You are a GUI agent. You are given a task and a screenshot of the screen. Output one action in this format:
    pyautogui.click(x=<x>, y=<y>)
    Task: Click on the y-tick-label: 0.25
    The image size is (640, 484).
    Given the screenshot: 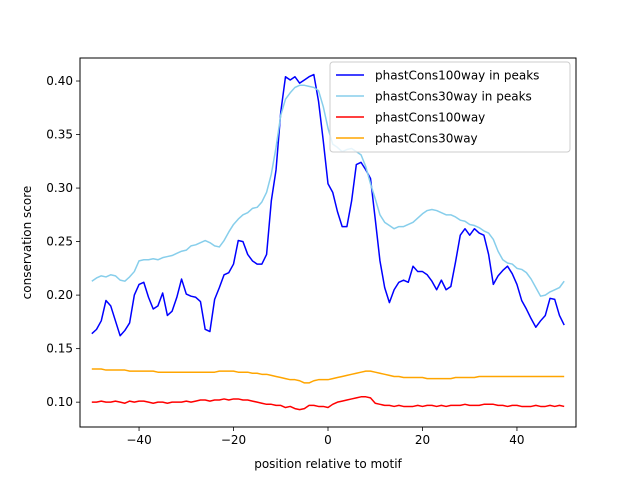 What is the action you would take?
    pyautogui.click(x=59, y=242)
    